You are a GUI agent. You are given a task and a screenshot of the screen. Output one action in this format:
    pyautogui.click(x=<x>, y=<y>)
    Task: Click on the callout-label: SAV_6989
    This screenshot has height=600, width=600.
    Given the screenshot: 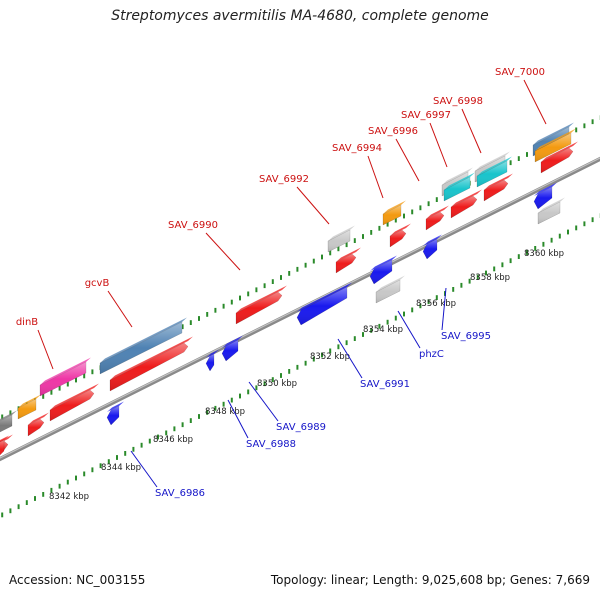 What is the action you would take?
    pyautogui.click(x=301, y=427)
    